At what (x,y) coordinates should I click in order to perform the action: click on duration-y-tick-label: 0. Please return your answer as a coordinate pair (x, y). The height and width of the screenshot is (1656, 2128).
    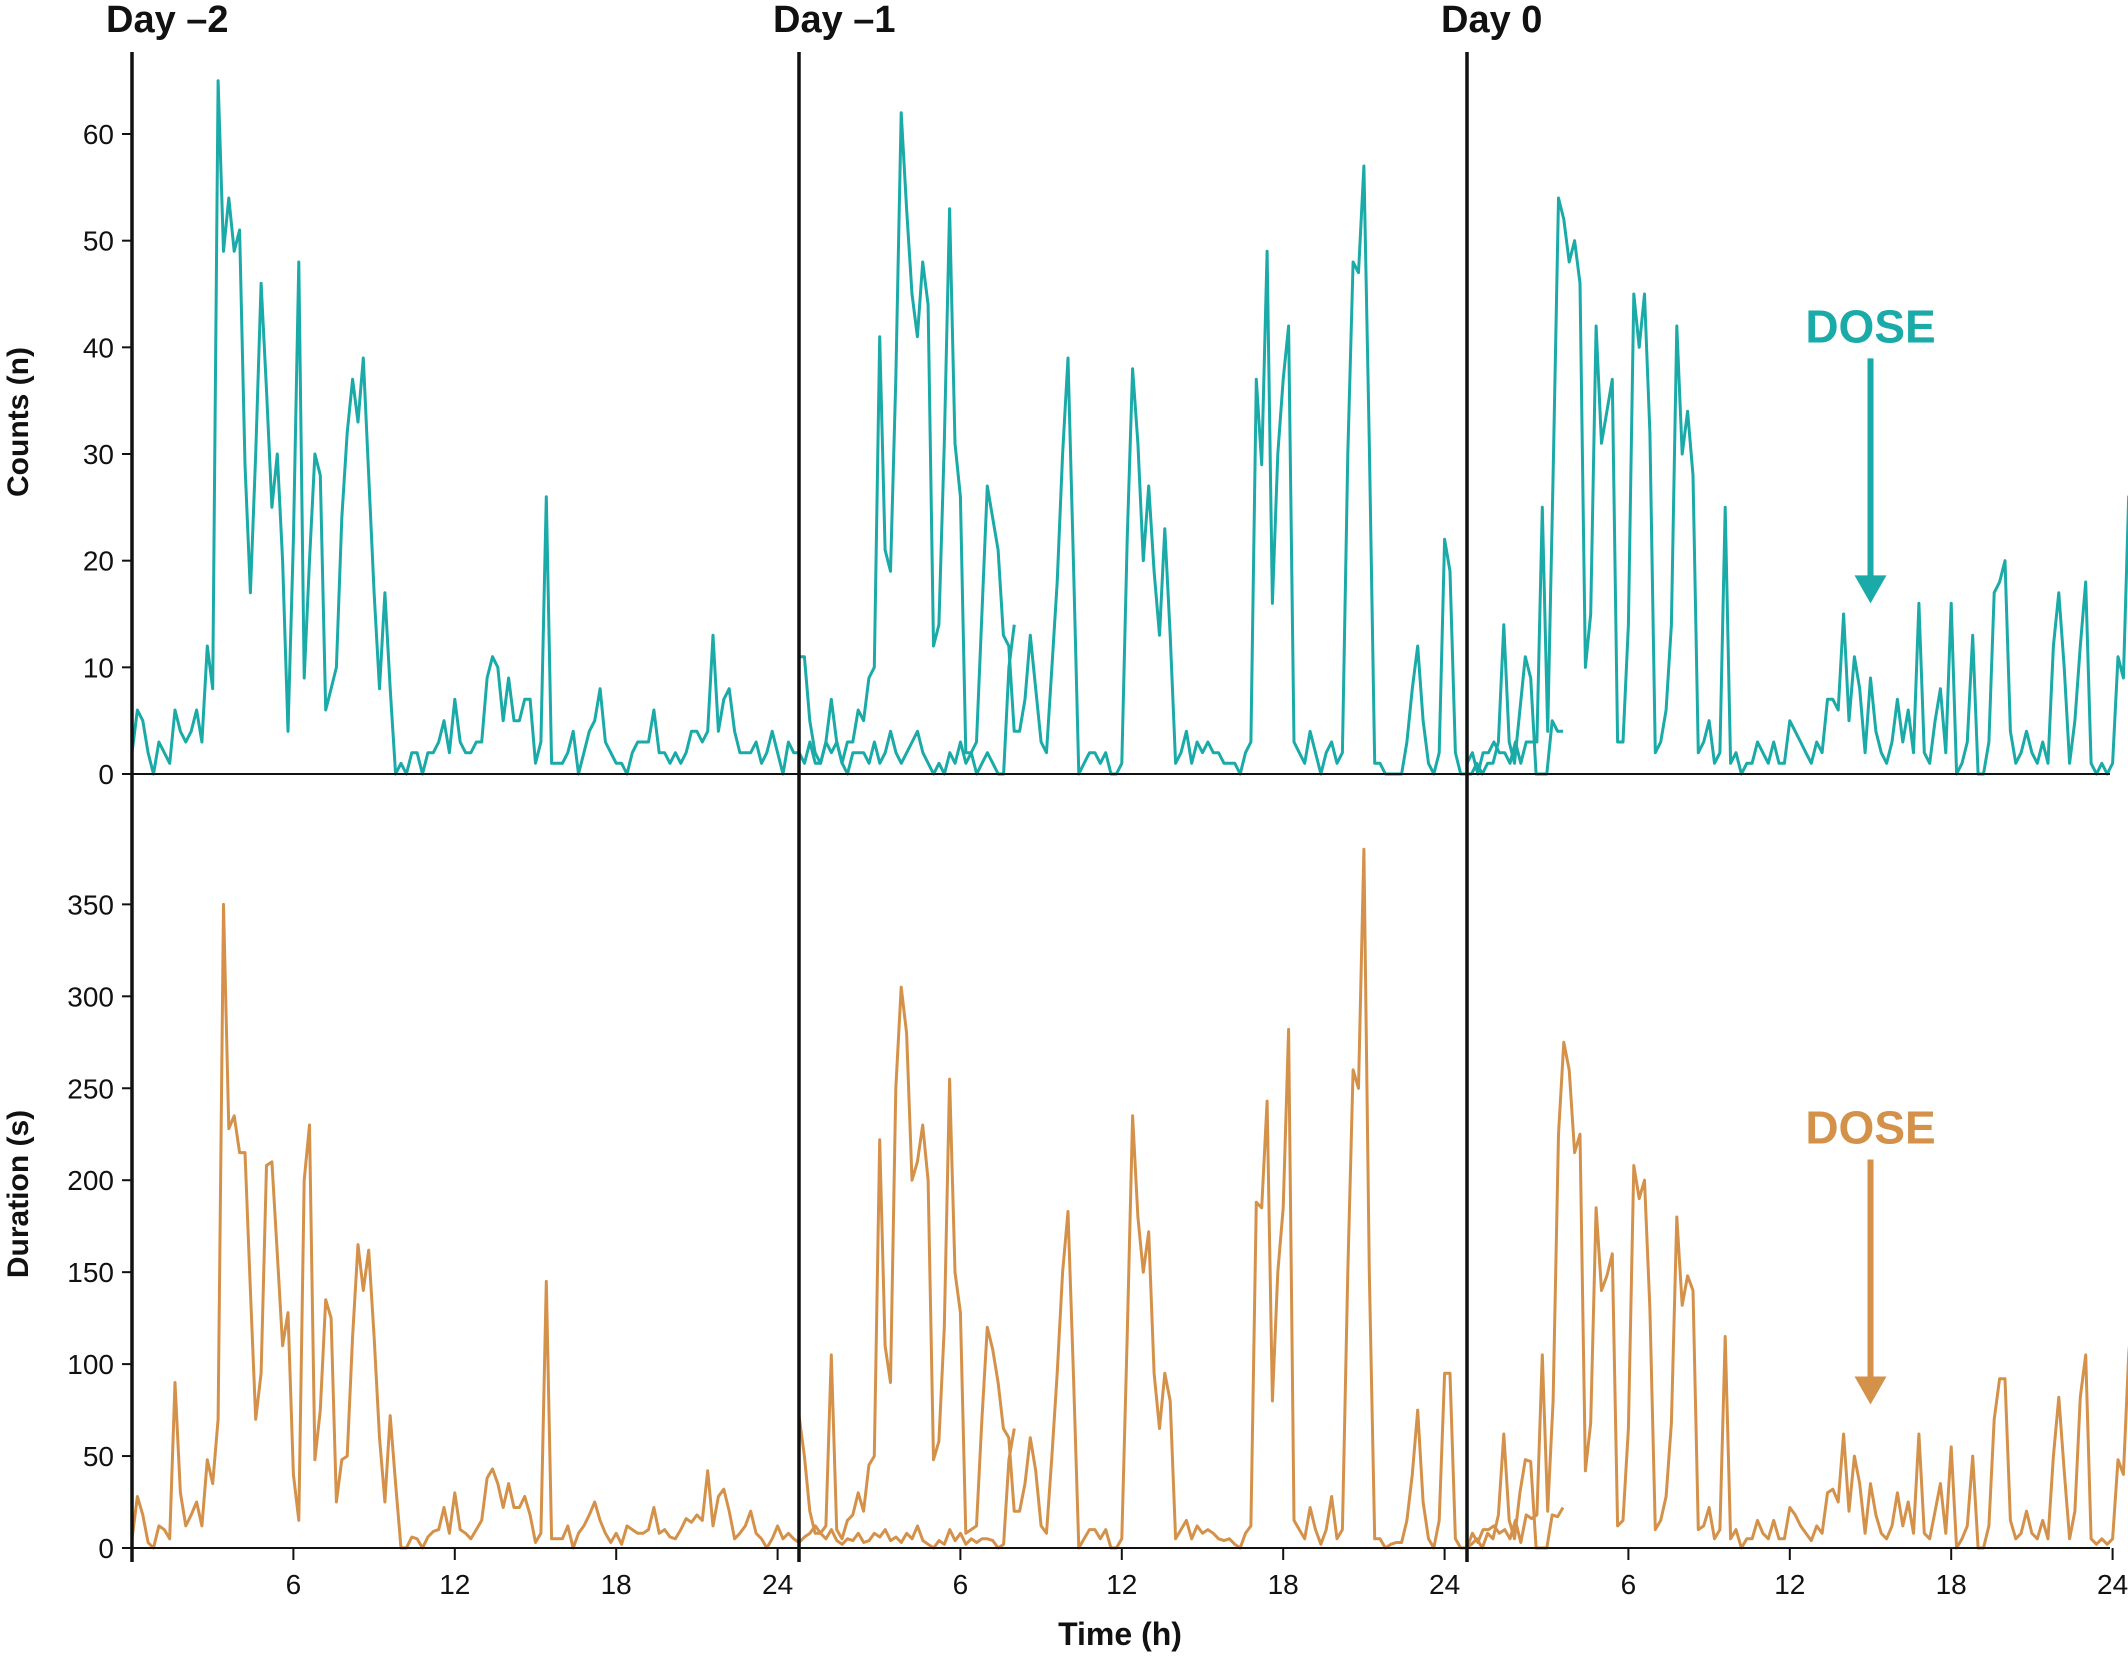
    Looking at the image, I should click on (106, 1548).